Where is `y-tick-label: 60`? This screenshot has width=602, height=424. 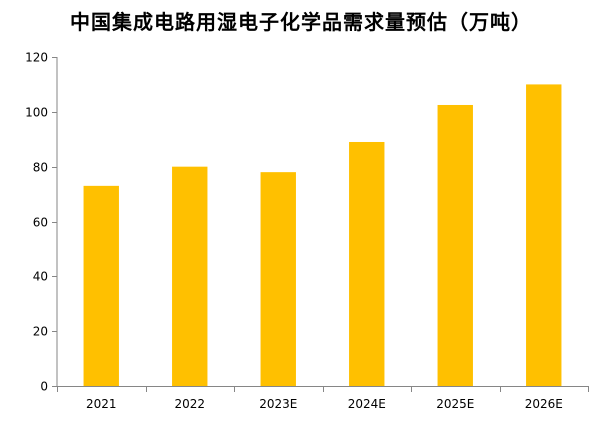 y-tick-label: 60 is located at coordinates (40, 223).